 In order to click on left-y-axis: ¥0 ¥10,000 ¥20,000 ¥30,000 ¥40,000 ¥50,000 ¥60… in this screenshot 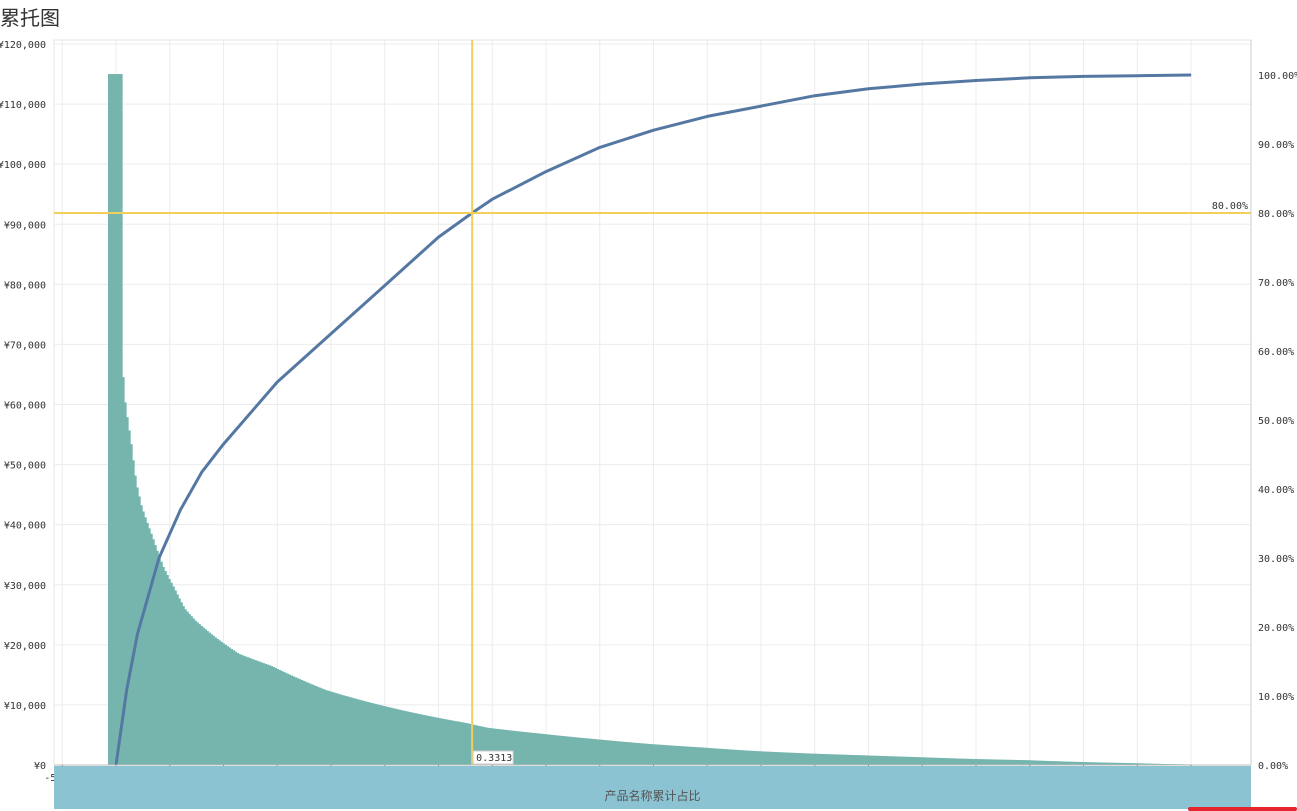, I will do `click(23, 406)`.